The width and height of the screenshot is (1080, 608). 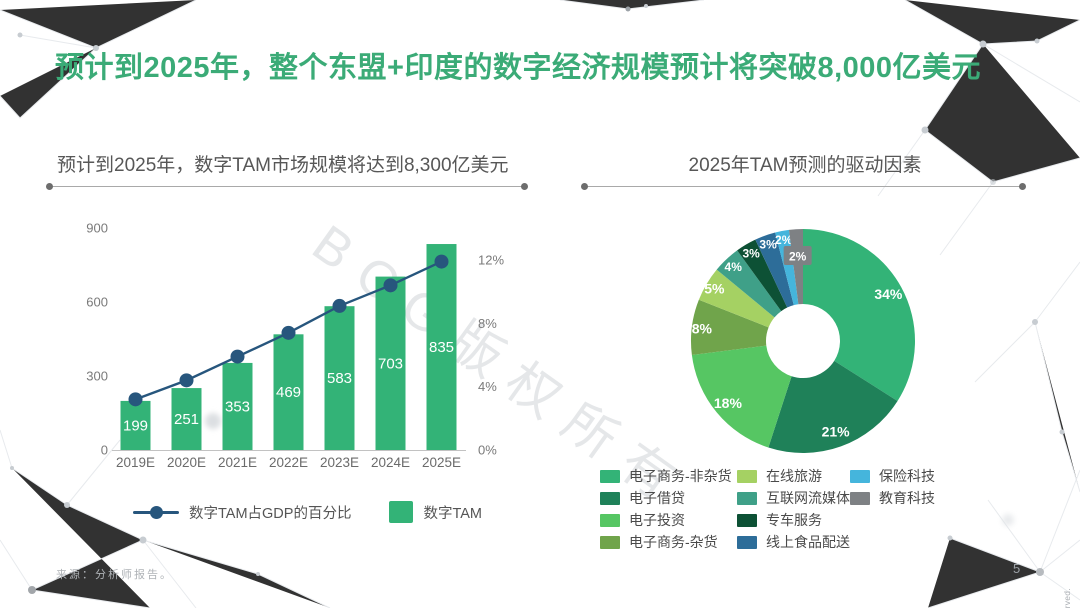 What do you see at coordinates (907, 498) in the screenshot?
I see `legend-label: 教育科技` at bounding box center [907, 498].